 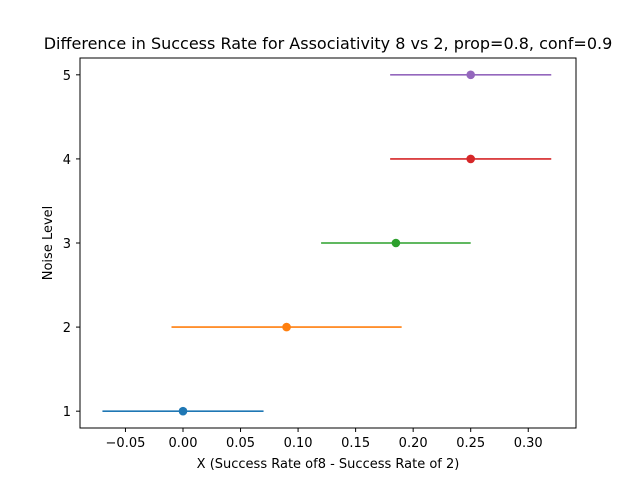 I want to click on y-tick-label: 5, so click(x=67, y=76).